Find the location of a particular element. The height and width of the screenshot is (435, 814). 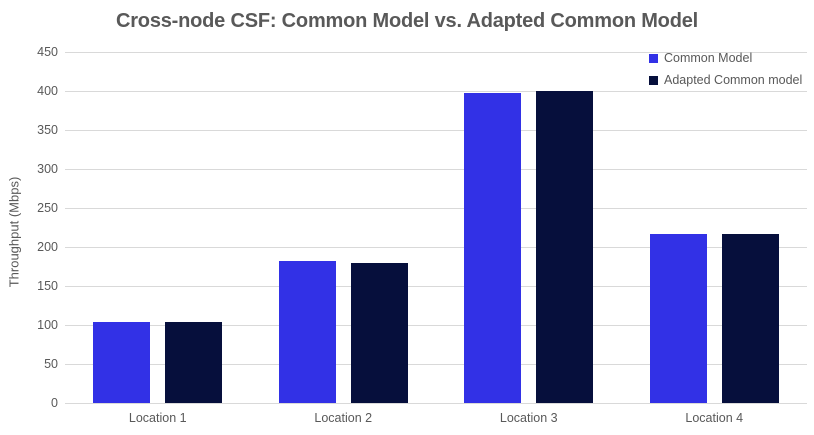

y-tick-label: 350 is located at coordinates (47, 129).